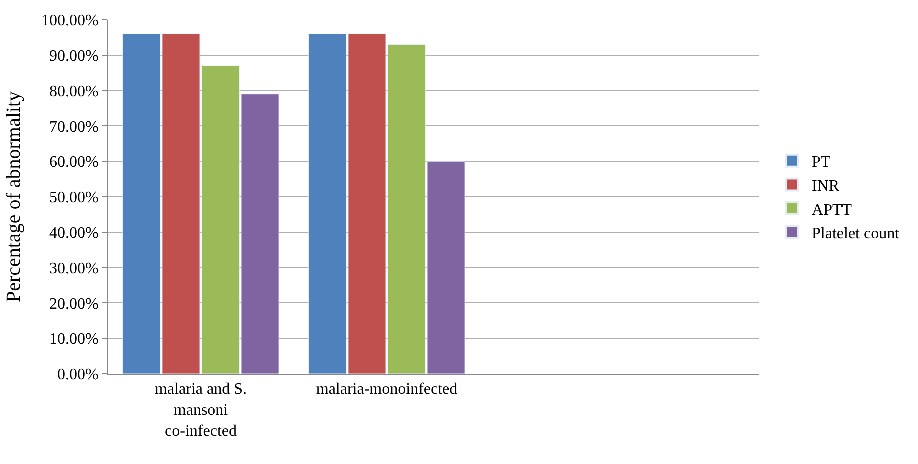  I want to click on y-axis-title: Percentage of abnormality, so click(13, 197).